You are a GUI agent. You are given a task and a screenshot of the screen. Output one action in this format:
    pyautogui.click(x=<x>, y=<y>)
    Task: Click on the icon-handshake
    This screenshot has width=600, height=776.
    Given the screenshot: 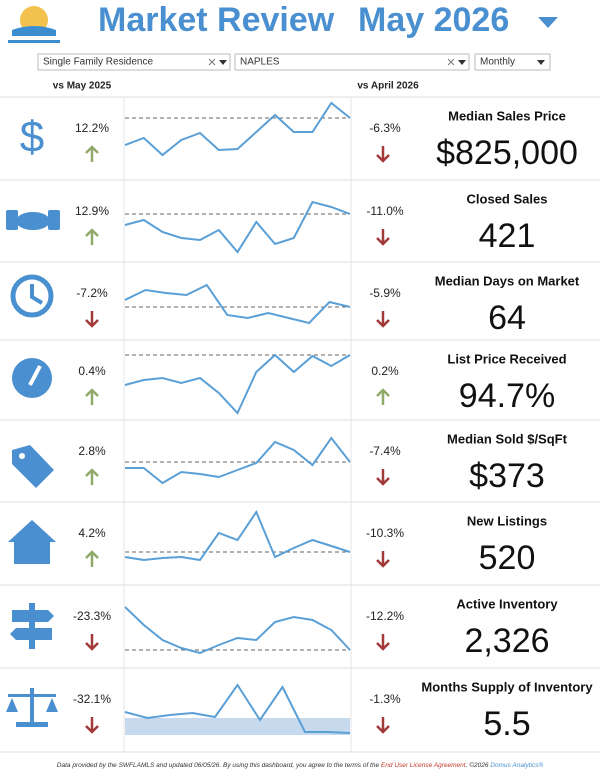 What is the action you would take?
    pyautogui.click(x=33, y=220)
    